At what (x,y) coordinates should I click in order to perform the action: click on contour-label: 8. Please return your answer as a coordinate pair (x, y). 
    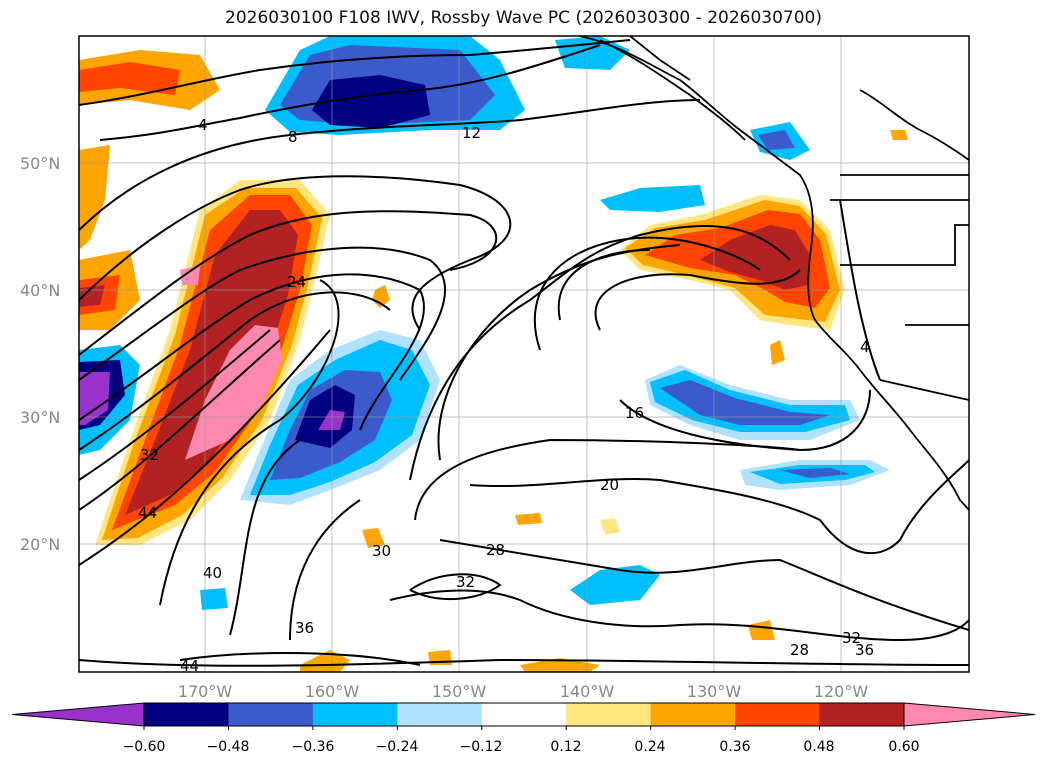
    Looking at the image, I should click on (293, 137).